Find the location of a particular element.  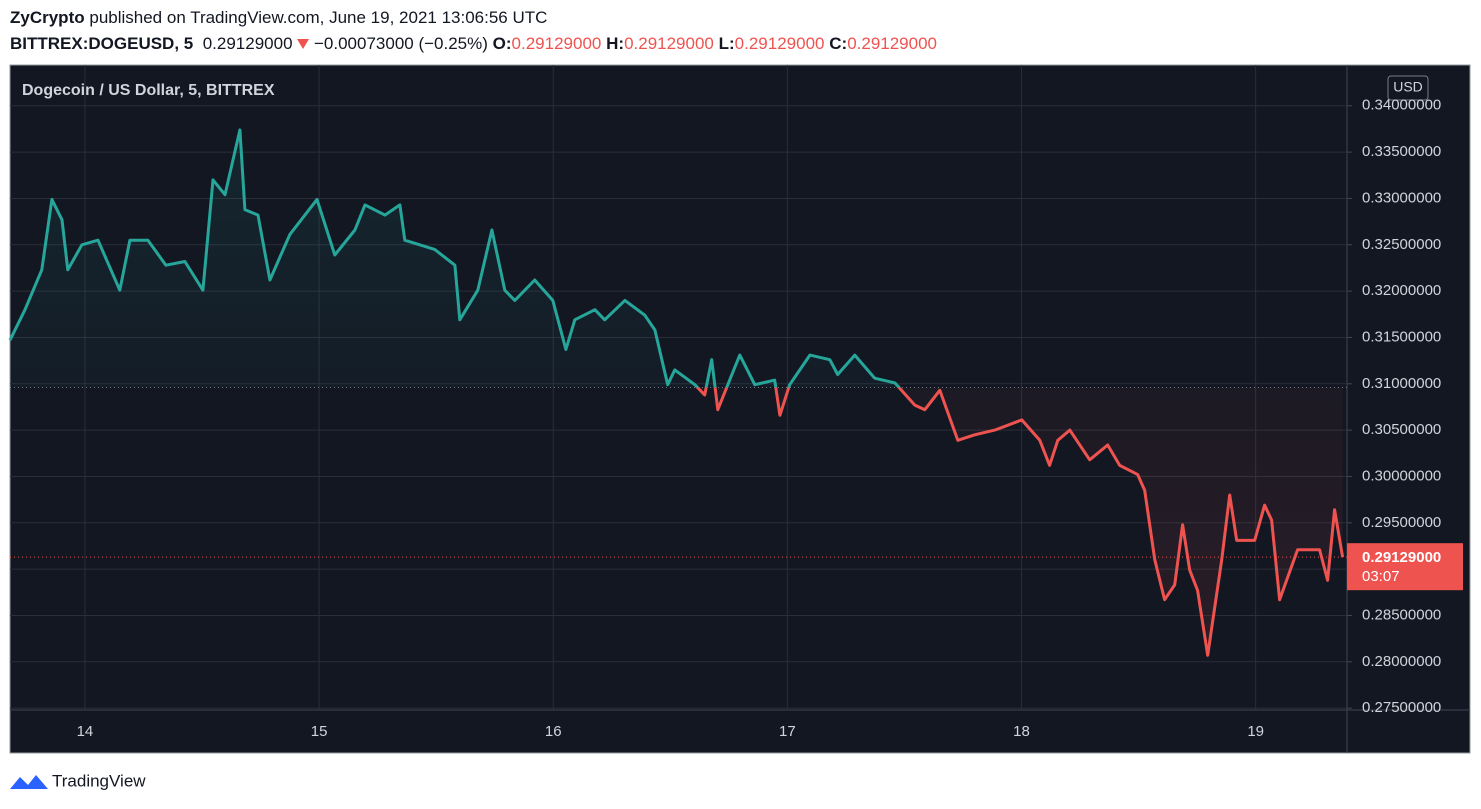

footer-logo: TradingView is located at coordinates (78, 780).